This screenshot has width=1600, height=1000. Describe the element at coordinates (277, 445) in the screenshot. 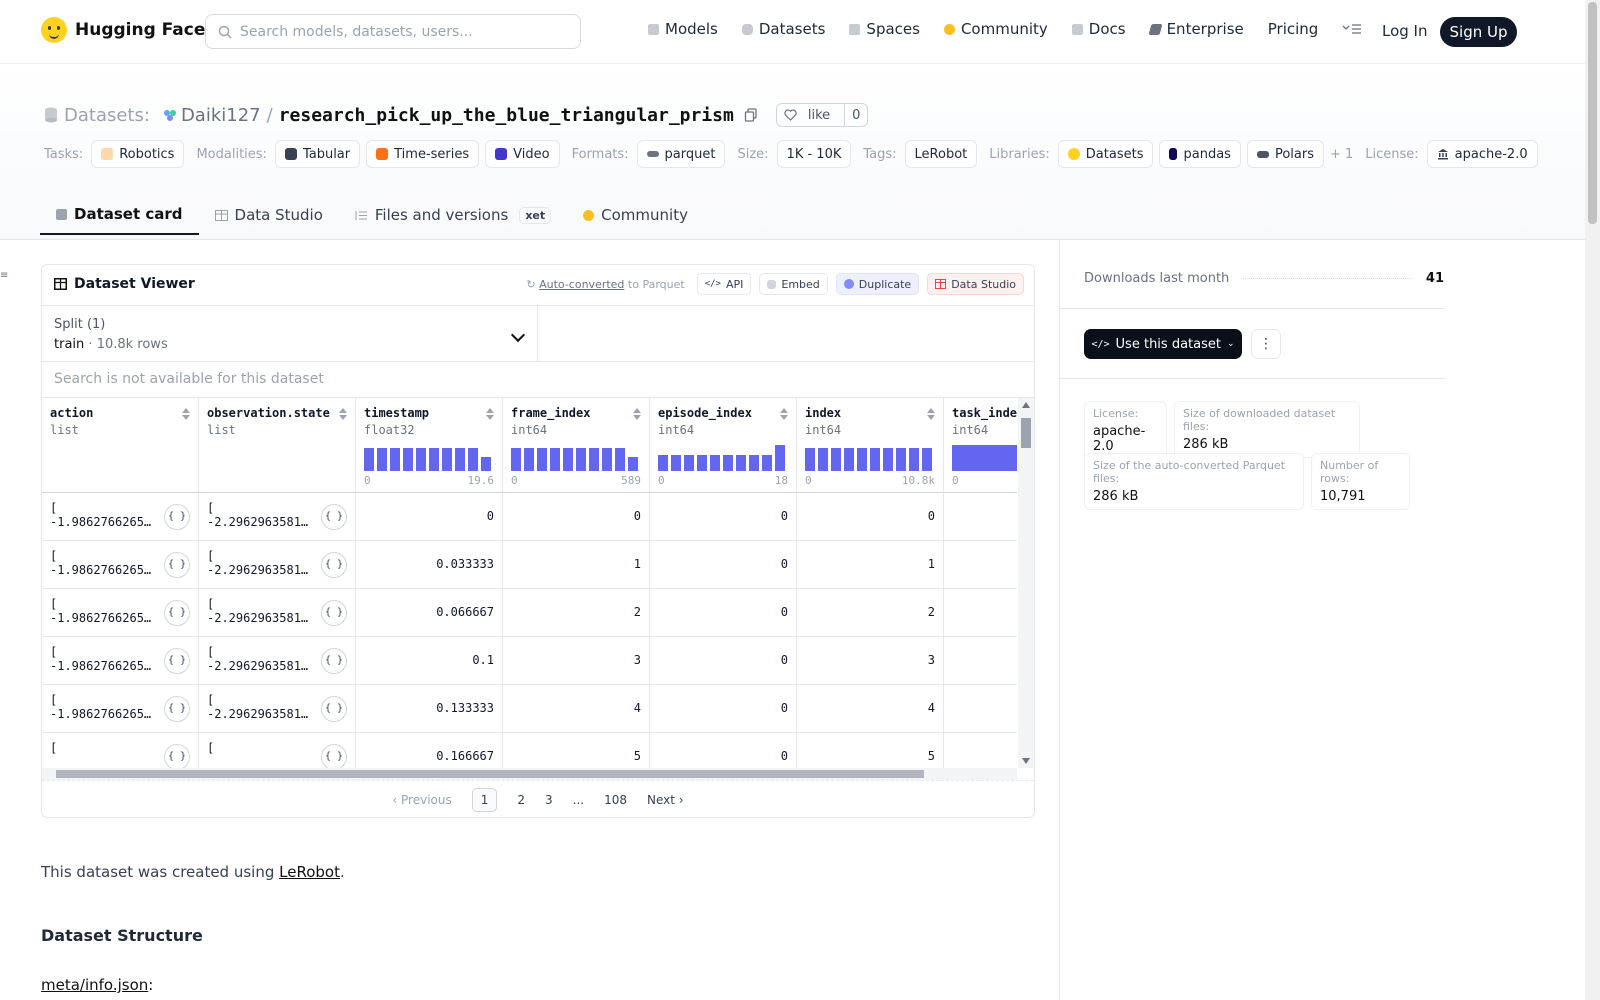

I see `column-header: observation.state list` at that location.